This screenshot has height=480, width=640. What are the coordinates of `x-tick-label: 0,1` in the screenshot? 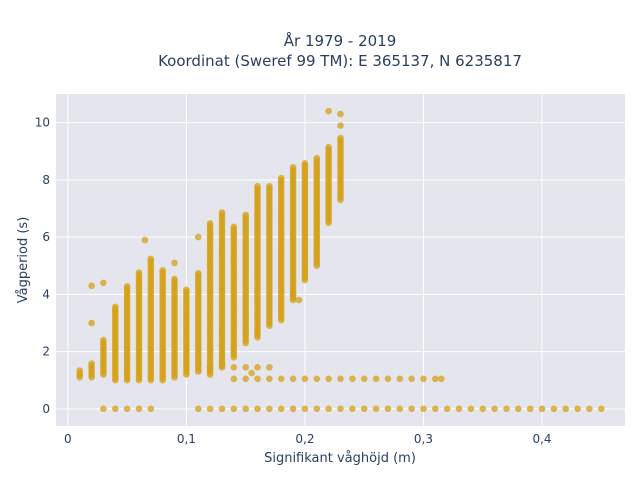 It's located at (186, 439).